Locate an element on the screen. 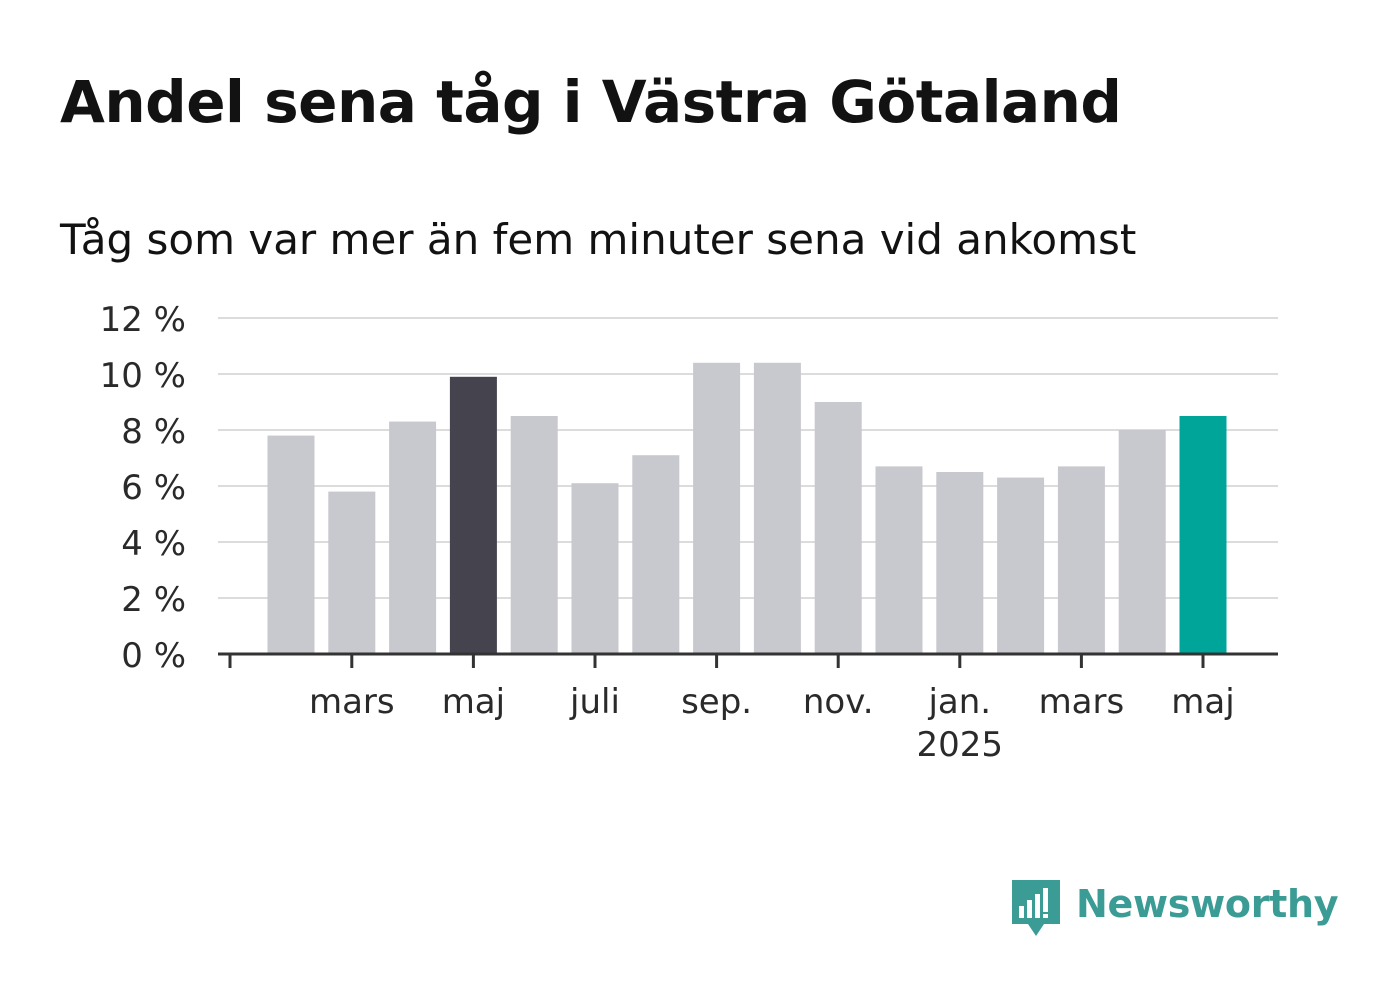  x-tick-label: jan. is located at coordinates (959, 702).